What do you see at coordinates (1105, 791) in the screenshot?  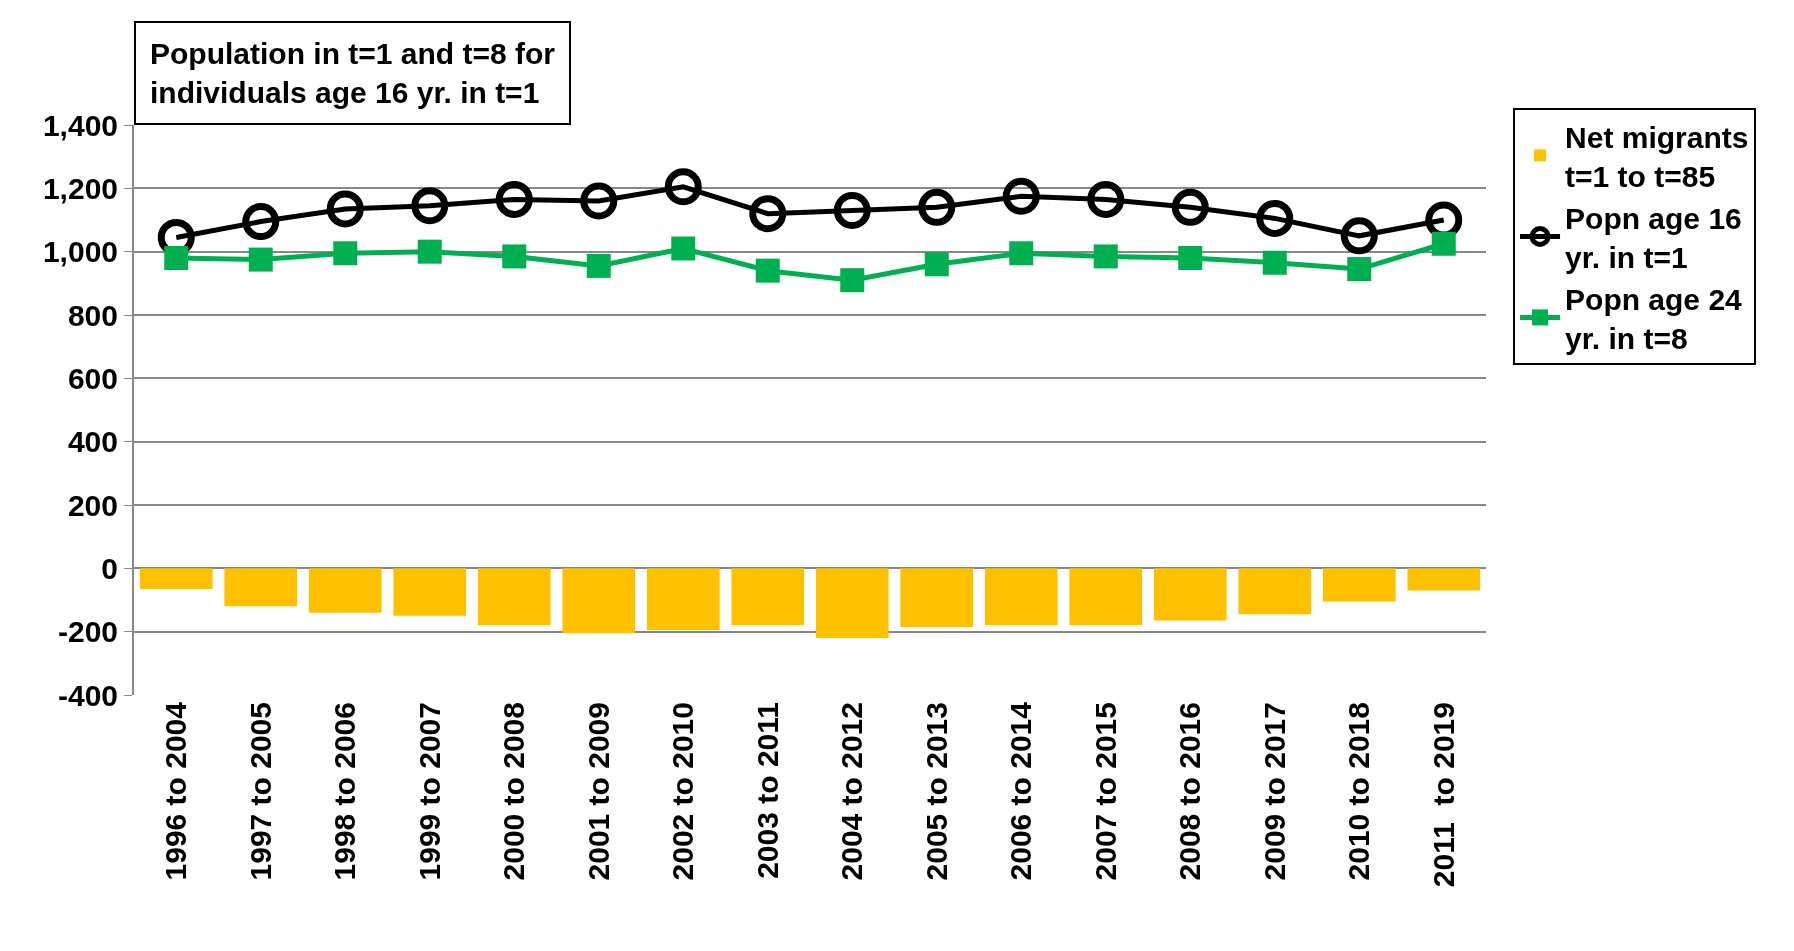 I see `x-tick-label: 2007 to 2015` at bounding box center [1105, 791].